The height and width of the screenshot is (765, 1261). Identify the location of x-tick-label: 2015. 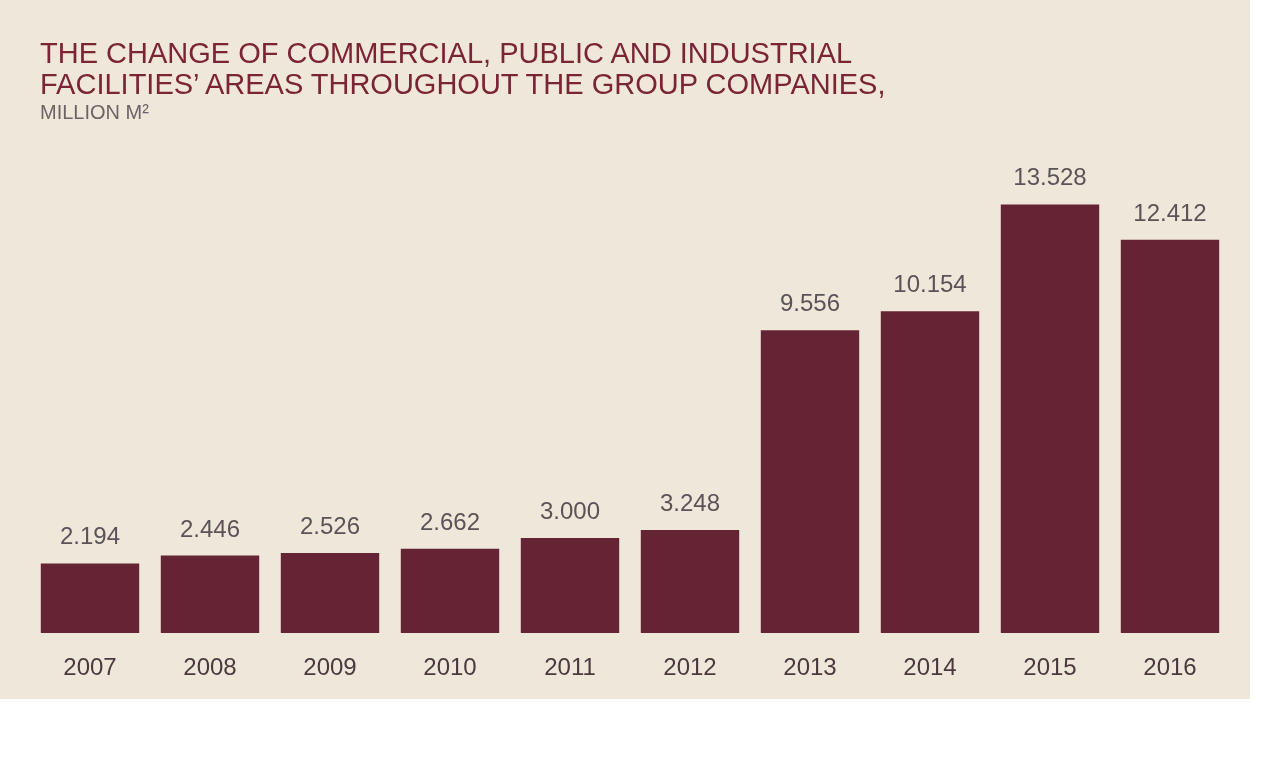
(1050, 666).